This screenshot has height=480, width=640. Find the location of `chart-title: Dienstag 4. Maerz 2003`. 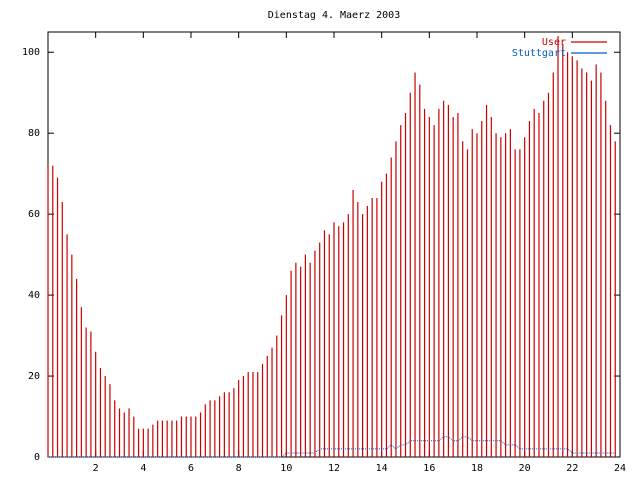

chart-title: Dienstag 4. Maerz 2003 is located at coordinates (334, 15).